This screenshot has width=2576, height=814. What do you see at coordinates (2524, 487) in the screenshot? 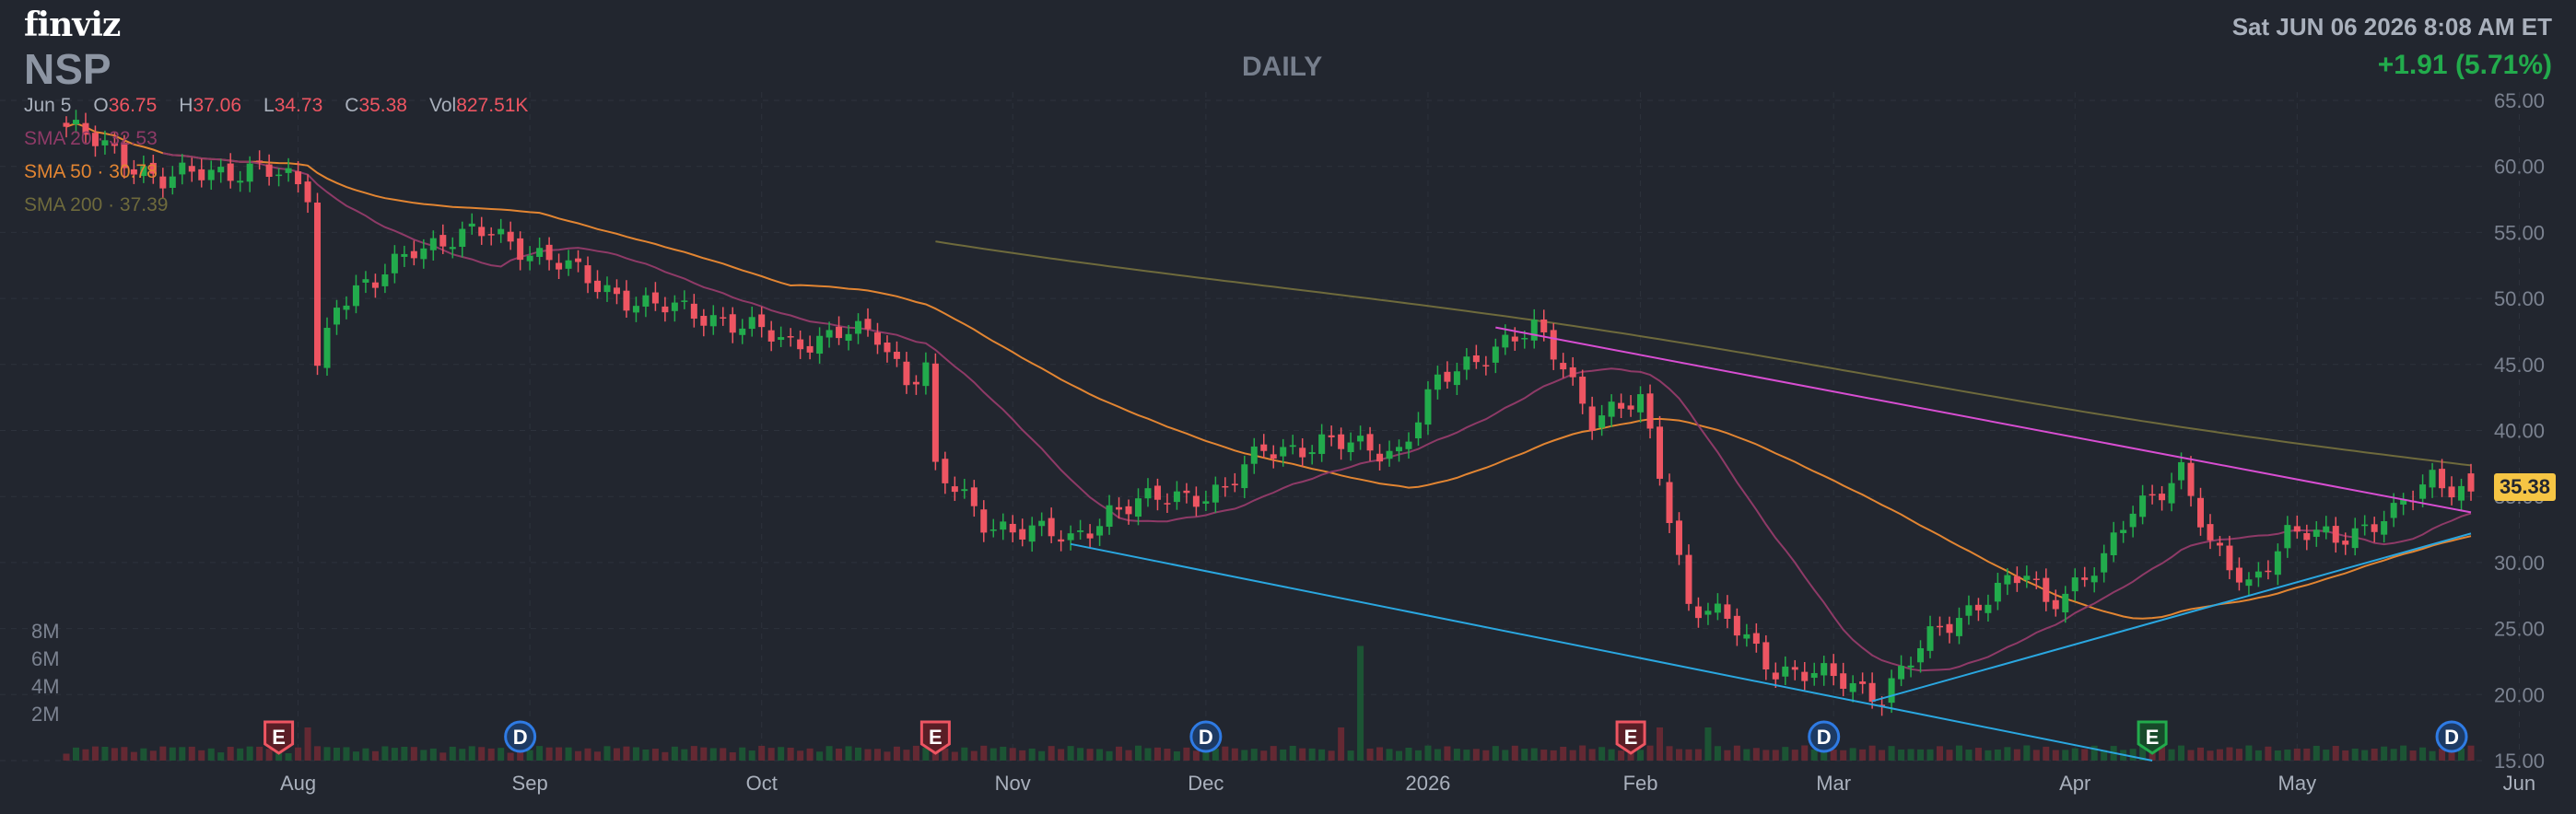
I see `last-price-tag: 35.38` at bounding box center [2524, 487].